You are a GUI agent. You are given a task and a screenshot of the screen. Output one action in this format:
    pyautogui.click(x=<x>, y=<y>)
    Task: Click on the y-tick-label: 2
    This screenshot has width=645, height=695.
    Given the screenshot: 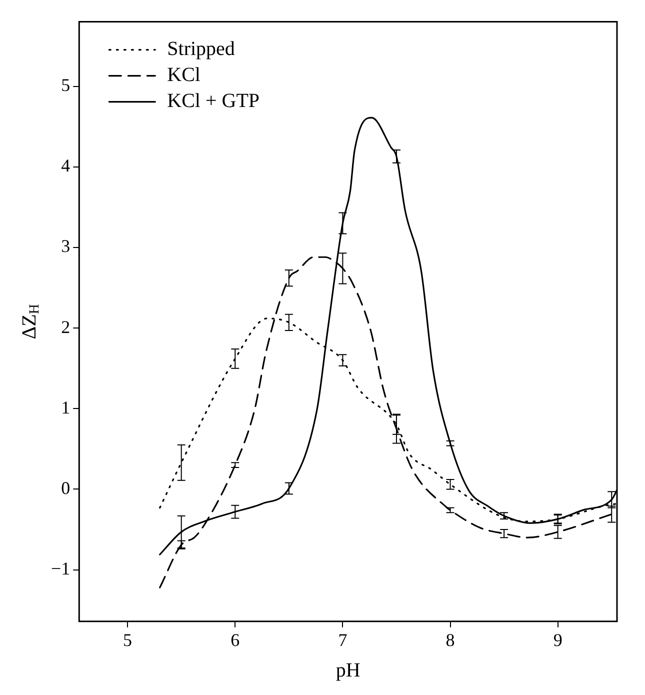 What is the action you would take?
    pyautogui.click(x=65, y=326)
    